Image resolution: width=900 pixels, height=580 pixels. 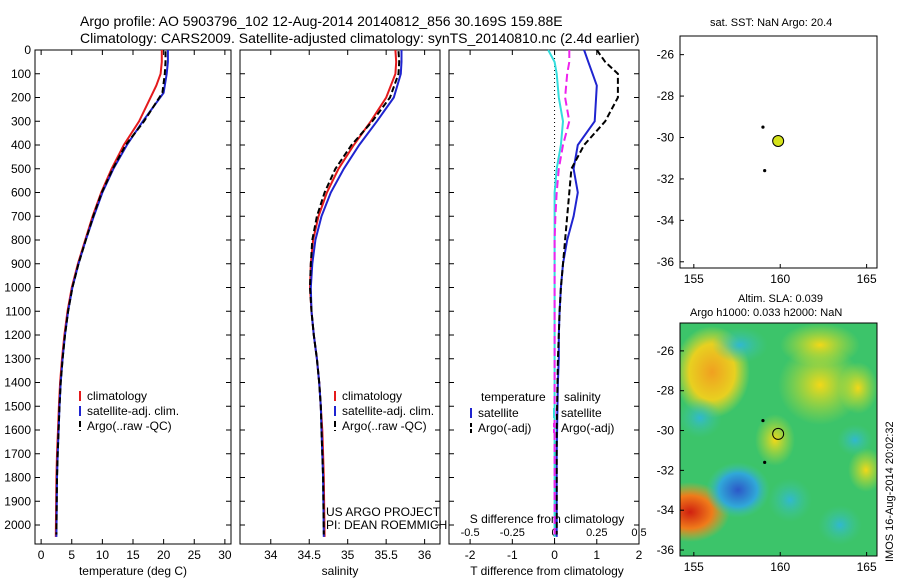 I want to click on sla-map-xtick-label: 165, so click(x=867, y=567).